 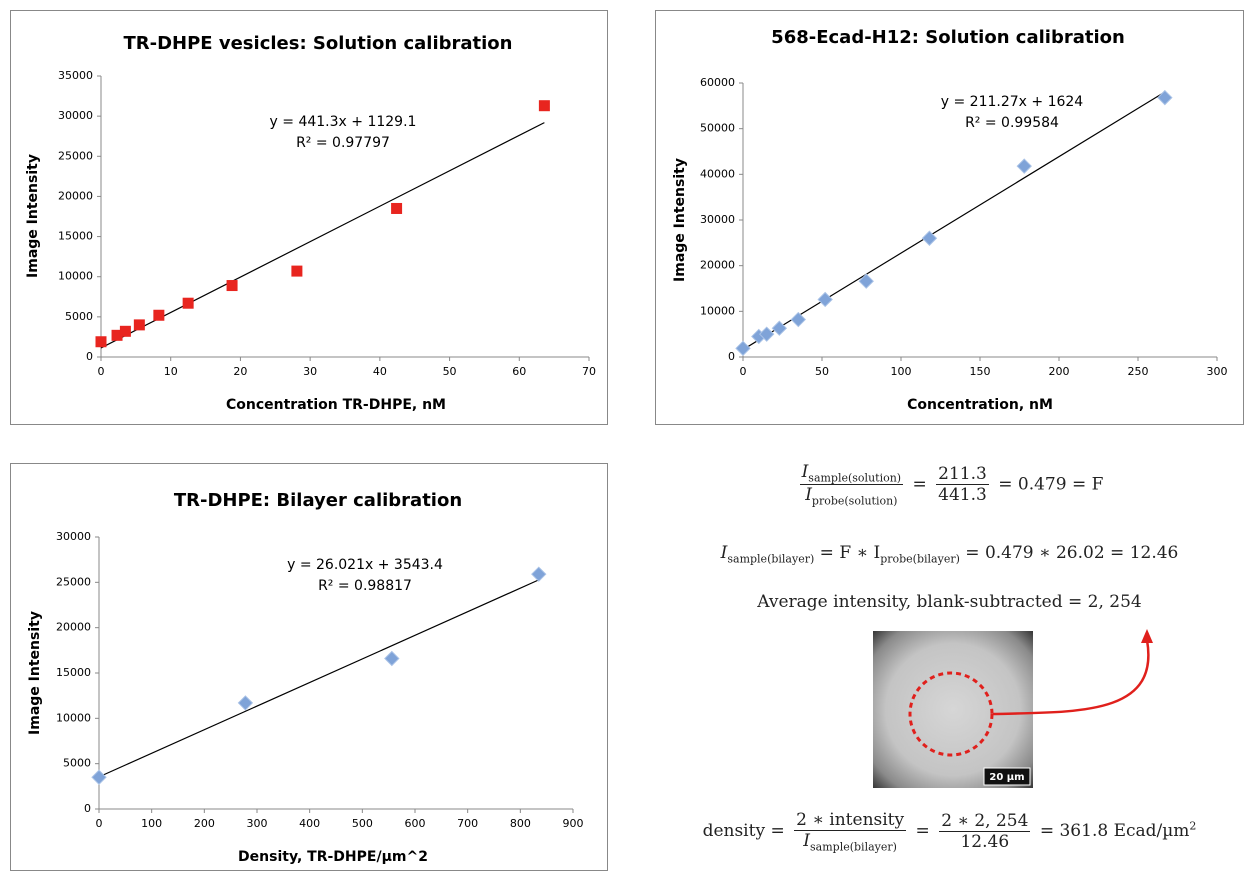 What do you see at coordinates (310, 371) in the screenshot?
I see `x-tick-label: 30` at bounding box center [310, 371].